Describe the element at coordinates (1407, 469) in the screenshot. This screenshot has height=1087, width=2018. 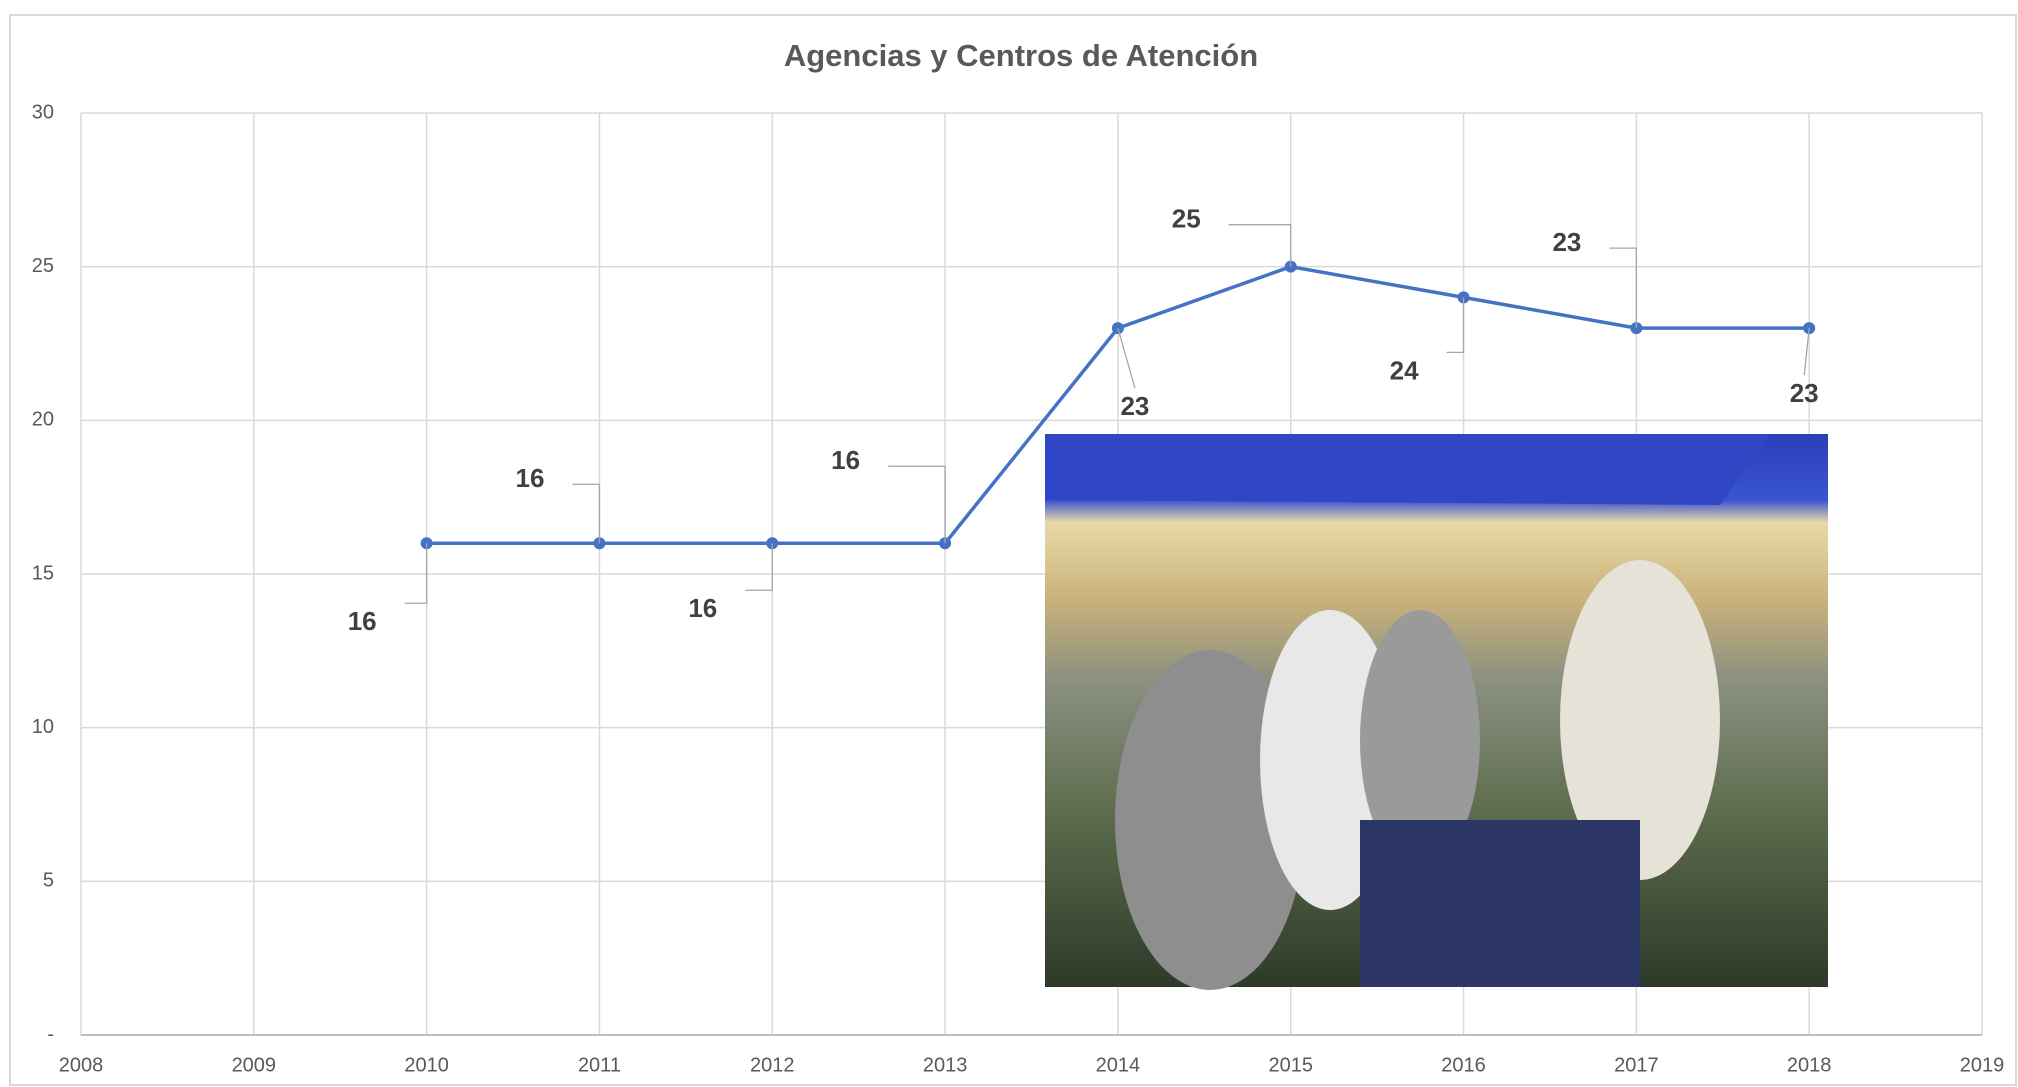
I see `tent-canopy` at that location.